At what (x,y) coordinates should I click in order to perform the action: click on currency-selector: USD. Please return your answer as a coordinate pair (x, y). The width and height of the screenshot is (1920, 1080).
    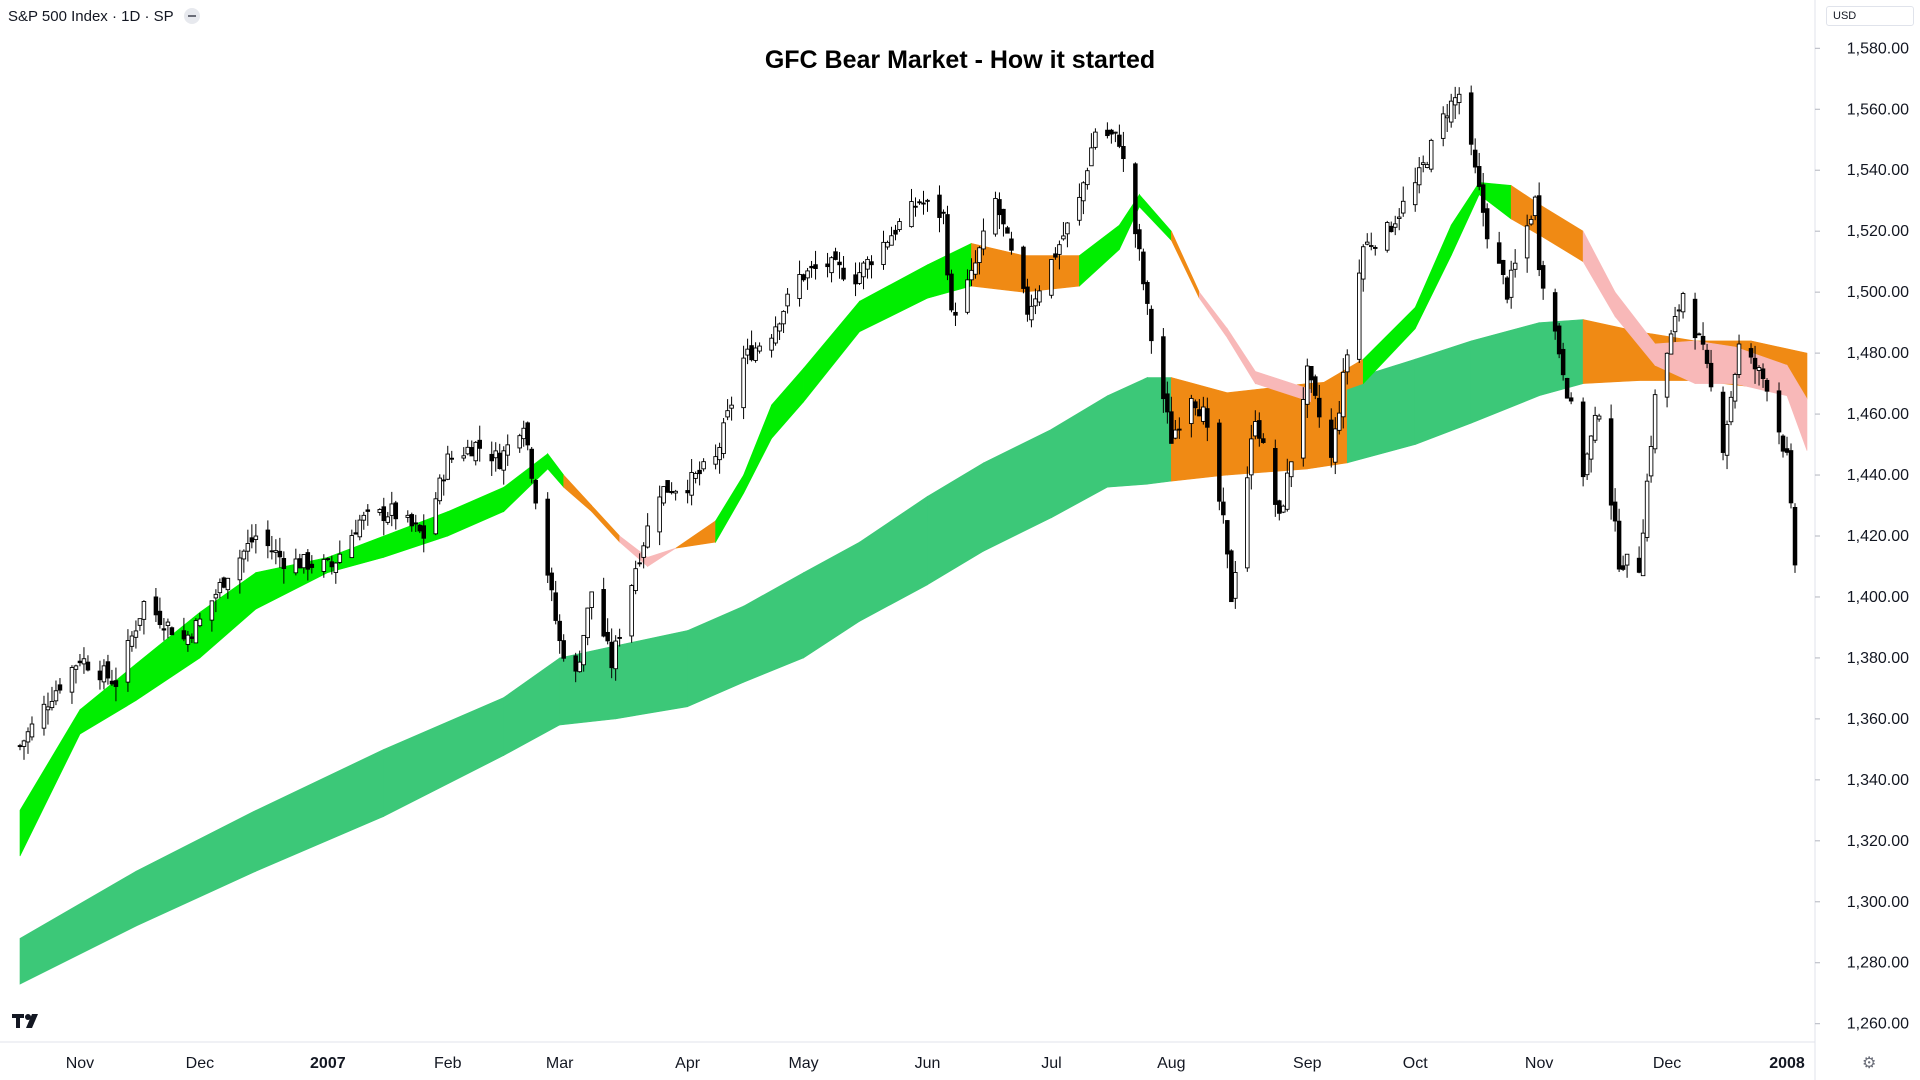
    Looking at the image, I should click on (1870, 16).